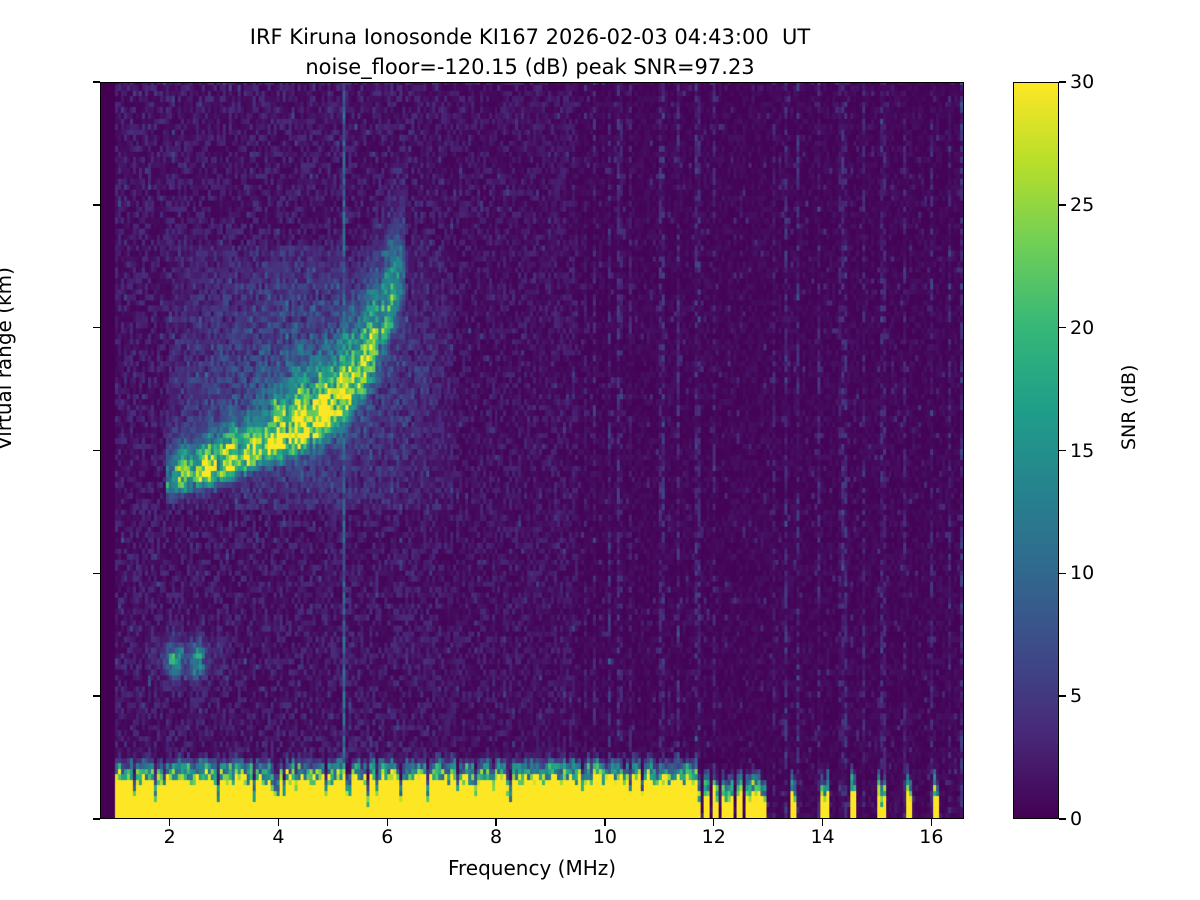 This screenshot has width=1200, height=900. Describe the element at coordinates (387, 837) in the screenshot. I see `x-tick-label-6: 6` at that location.